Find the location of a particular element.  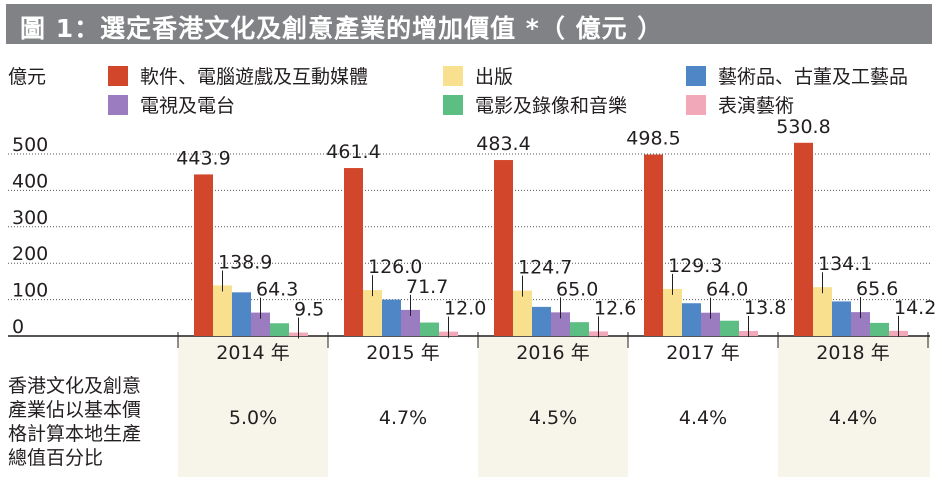

data-label: 64.3 is located at coordinates (277, 290).